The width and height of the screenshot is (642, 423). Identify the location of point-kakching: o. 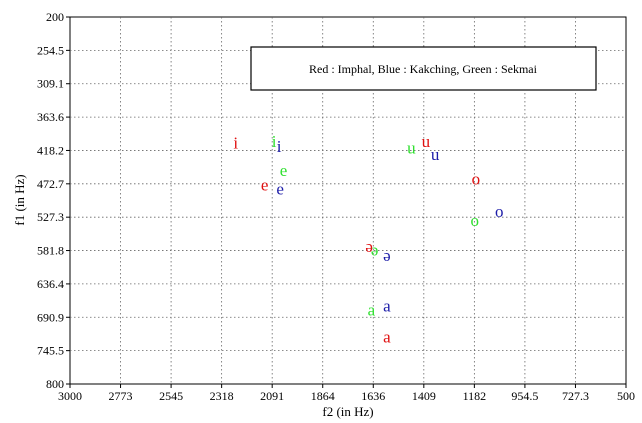
(499, 211).